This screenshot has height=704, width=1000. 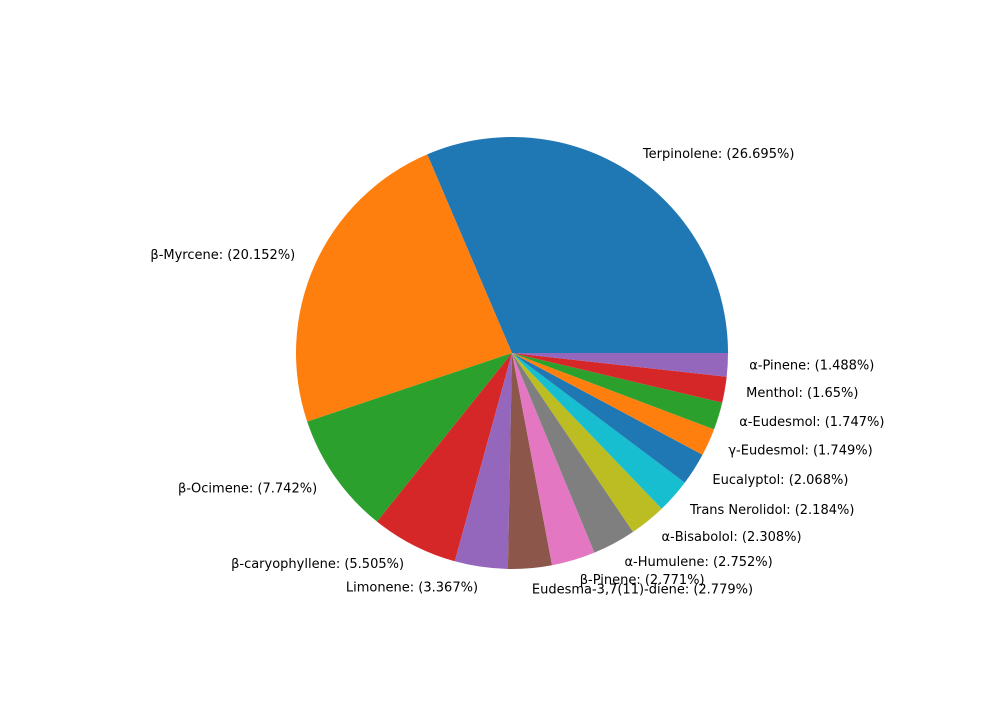 I want to click on slice-label: Eudesma-3,7(11)-diene: (2.779%), so click(x=642, y=589).